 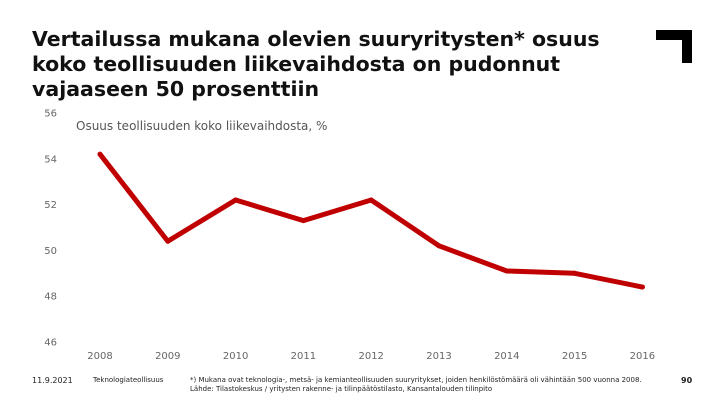 What do you see at coordinates (167, 356) in the screenshot?
I see `x-tick-label: 2009` at bounding box center [167, 356].